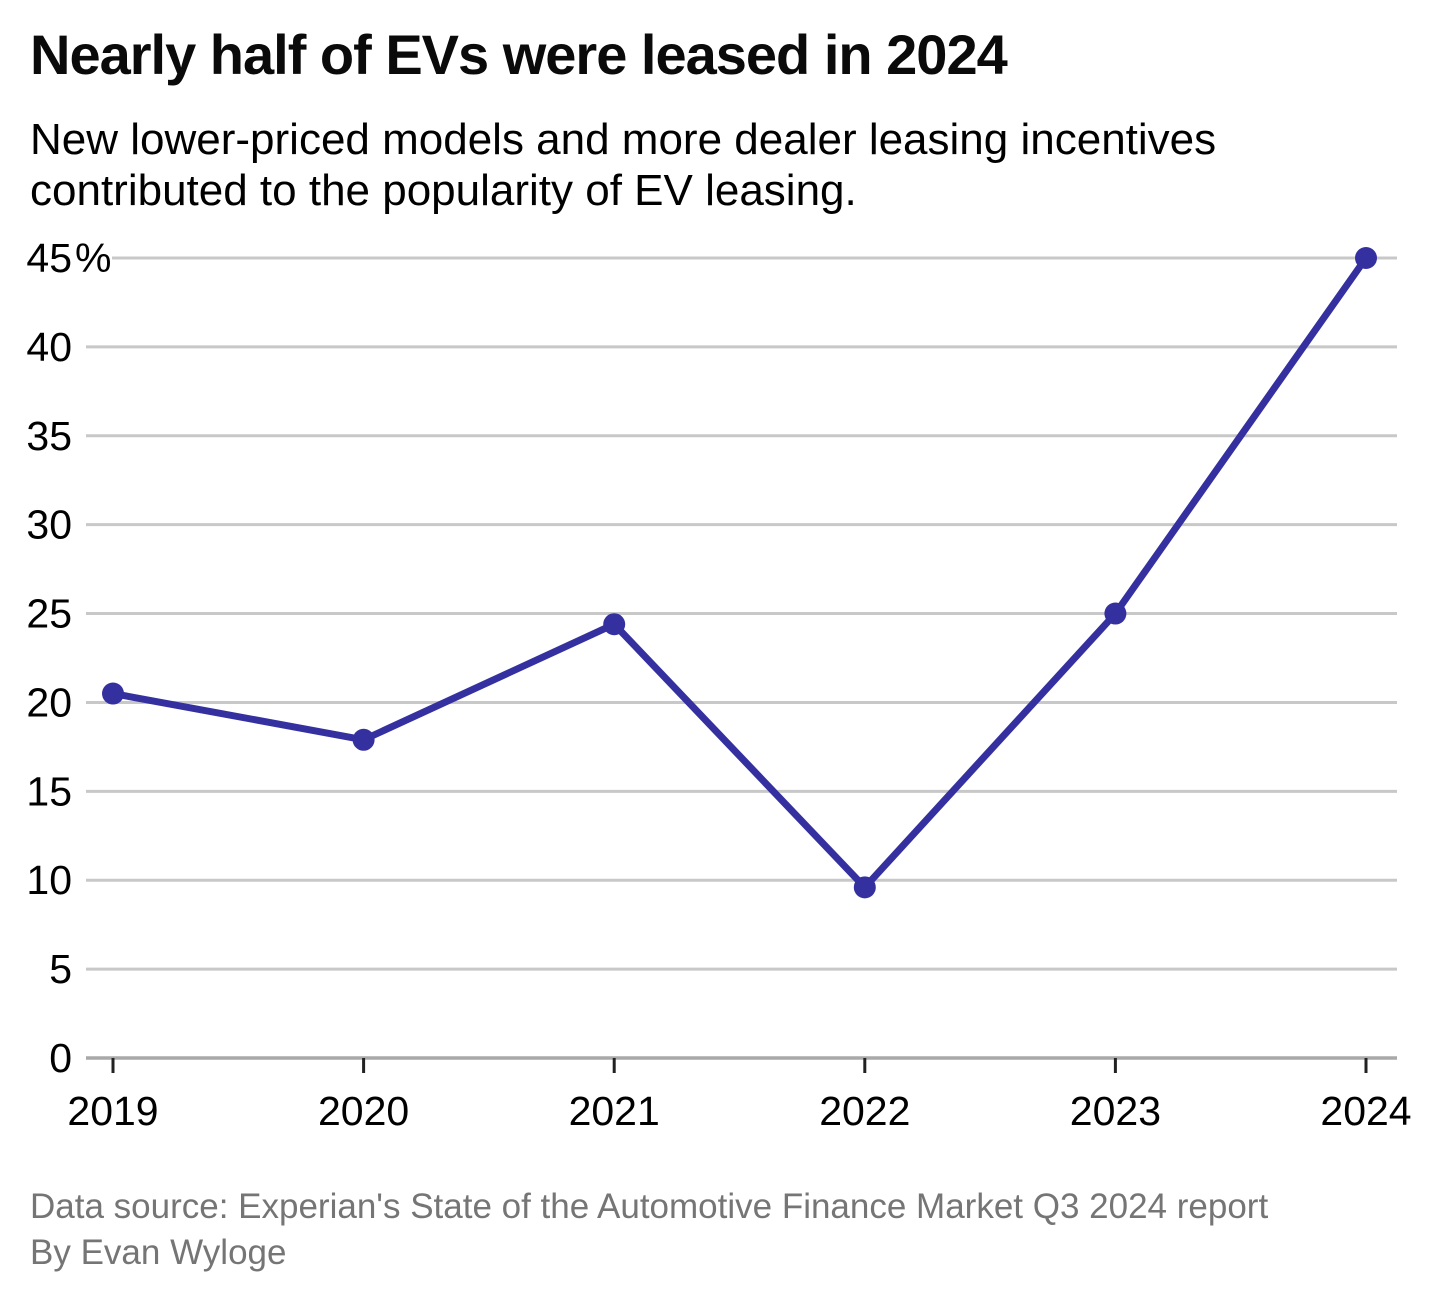  What do you see at coordinates (60, 1058) in the screenshot?
I see `y-tick-label: 0` at bounding box center [60, 1058].